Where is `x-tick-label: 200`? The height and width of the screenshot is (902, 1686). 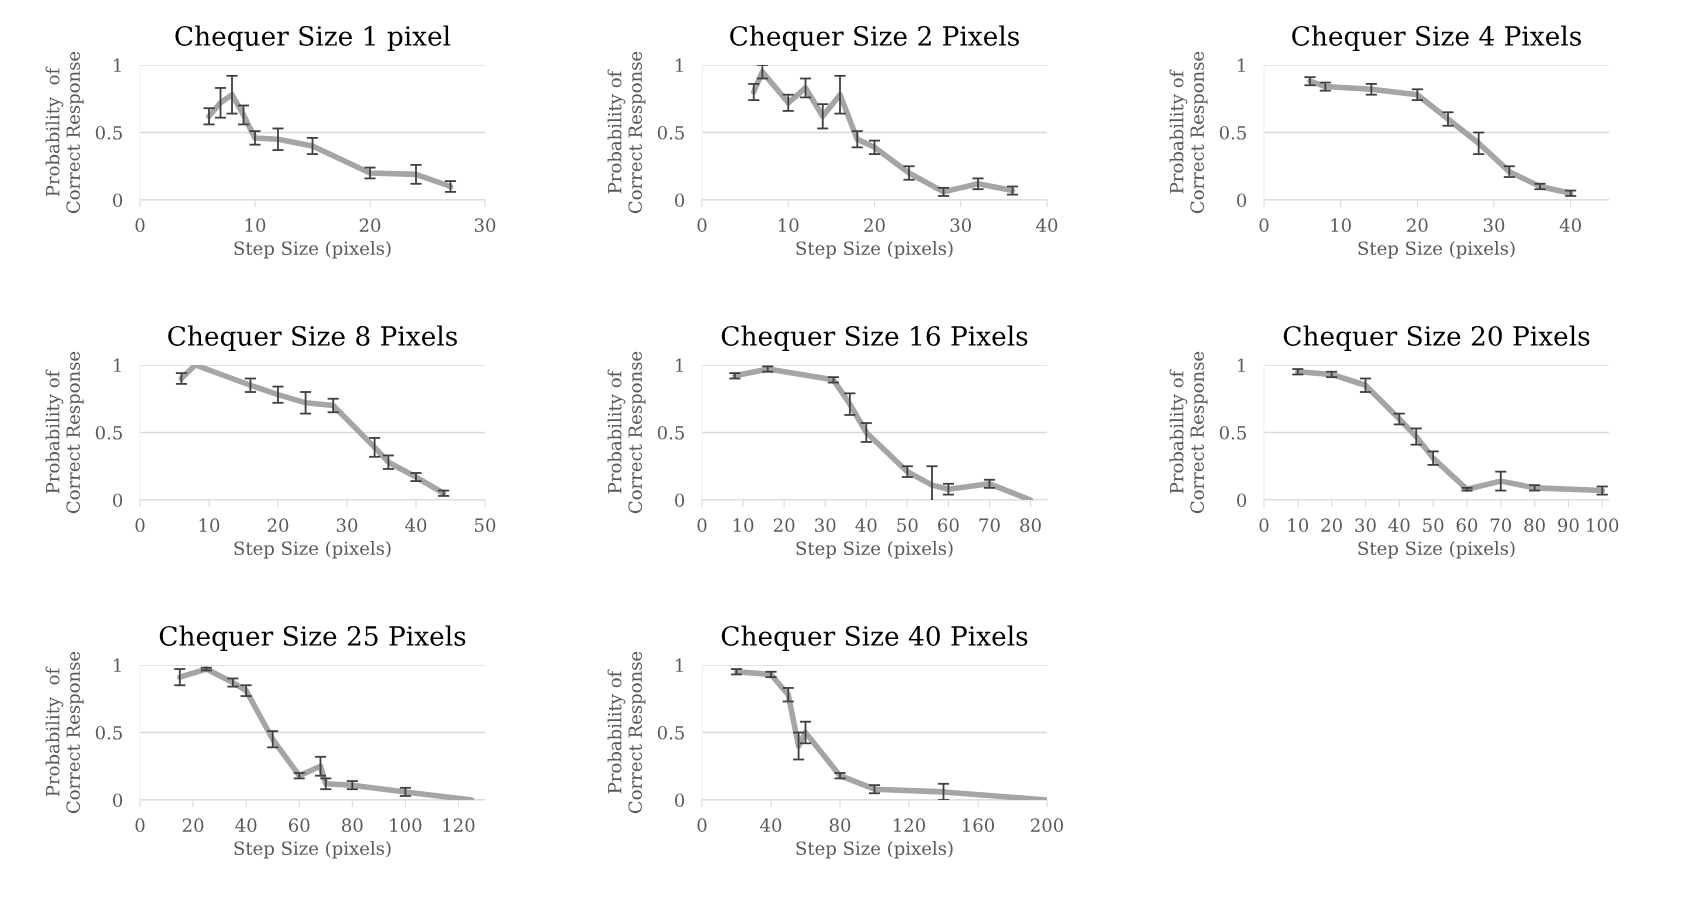 x-tick-label: 200 is located at coordinates (1047, 825).